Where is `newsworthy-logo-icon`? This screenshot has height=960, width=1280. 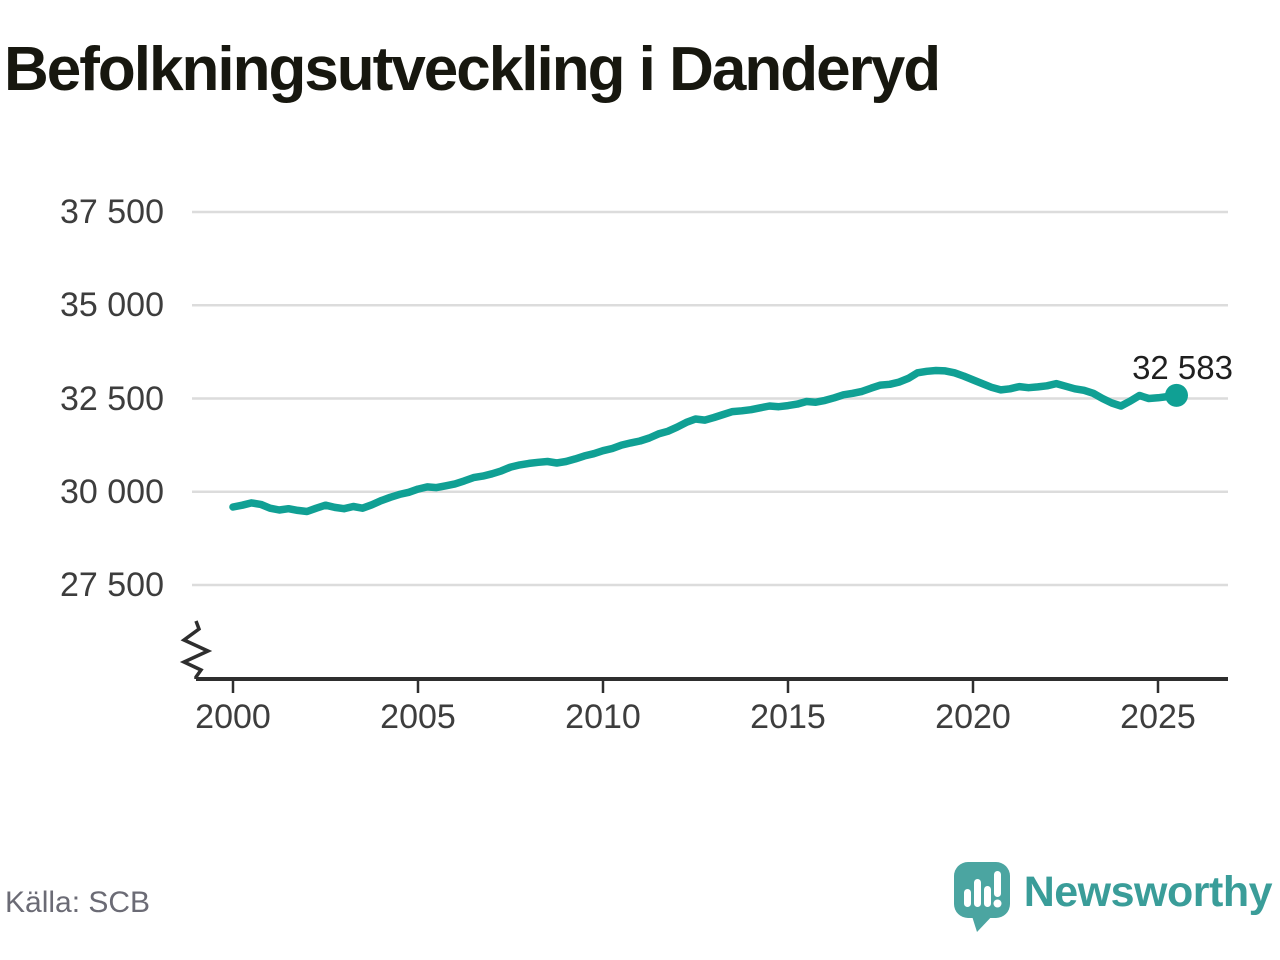
newsworthy-logo-icon is located at coordinates (981, 897).